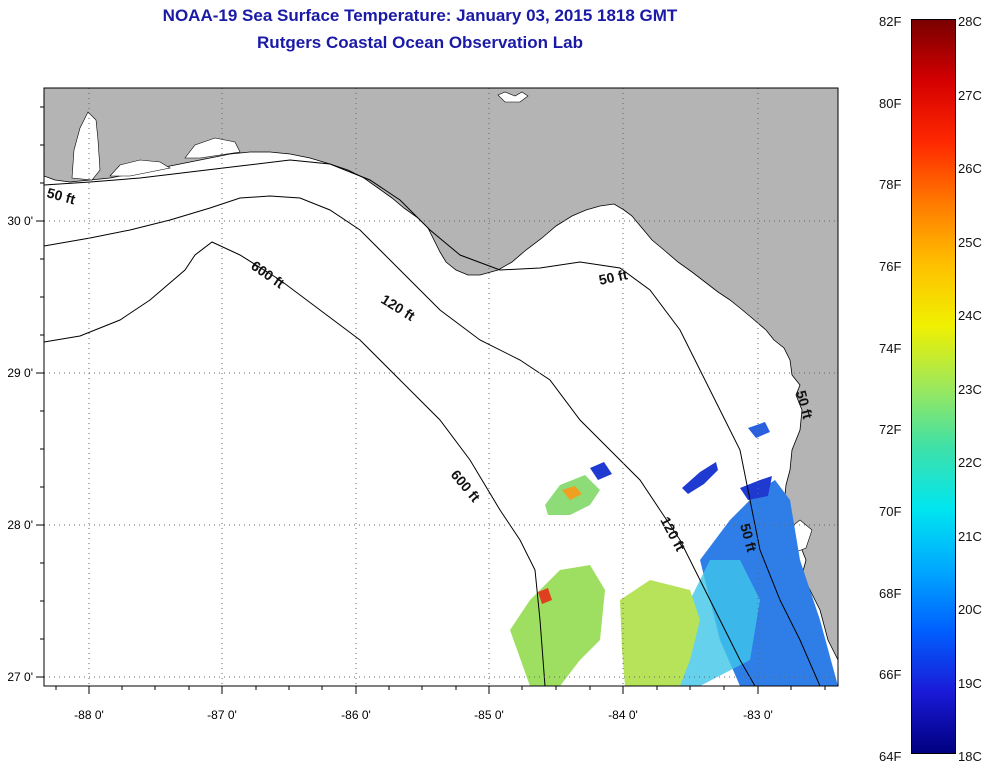 This screenshot has height=770, width=992. I want to click on colorbar-c-label: 26C, so click(970, 168).